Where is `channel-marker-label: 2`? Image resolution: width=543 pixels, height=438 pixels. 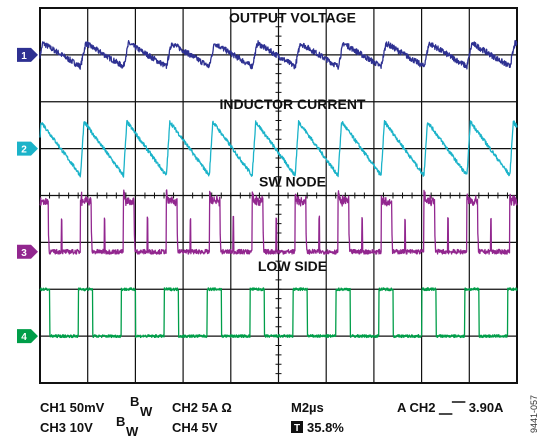 channel-marker-label: 2 is located at coordinates (24, 150).